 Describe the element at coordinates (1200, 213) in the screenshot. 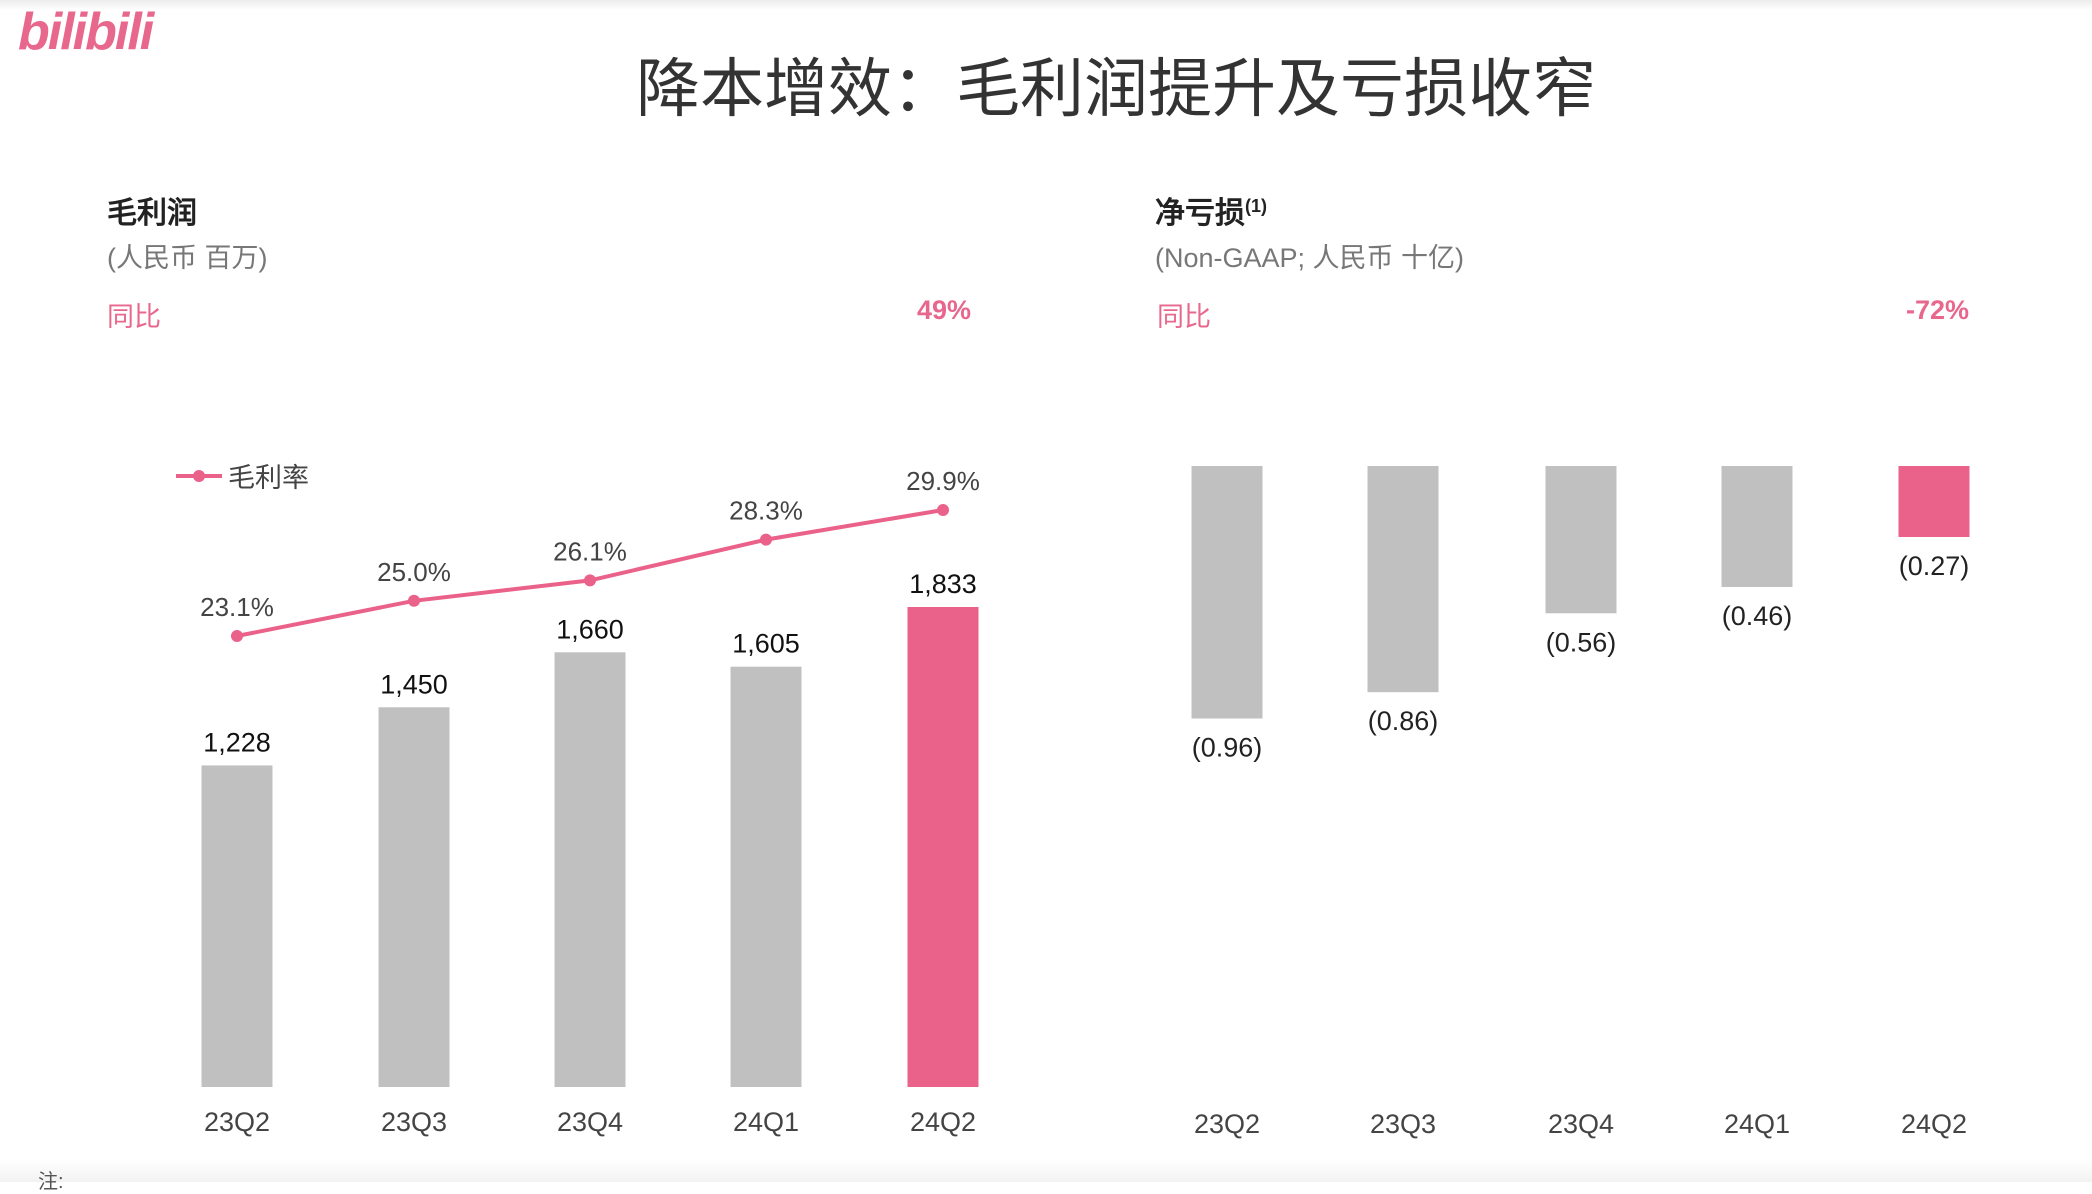

I see `net-loss-title-text: 净亏损` at that location.